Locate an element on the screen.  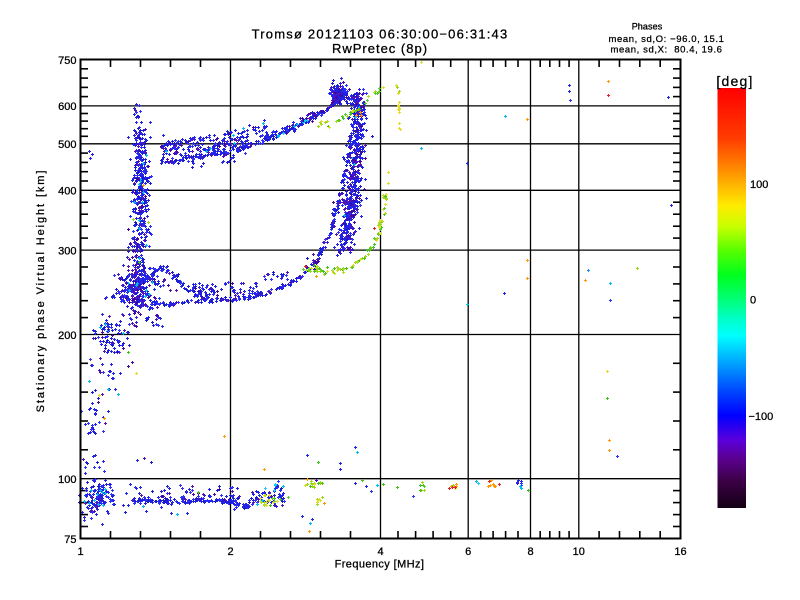
svg-text: [deg] is located at coordinates (734, 81).